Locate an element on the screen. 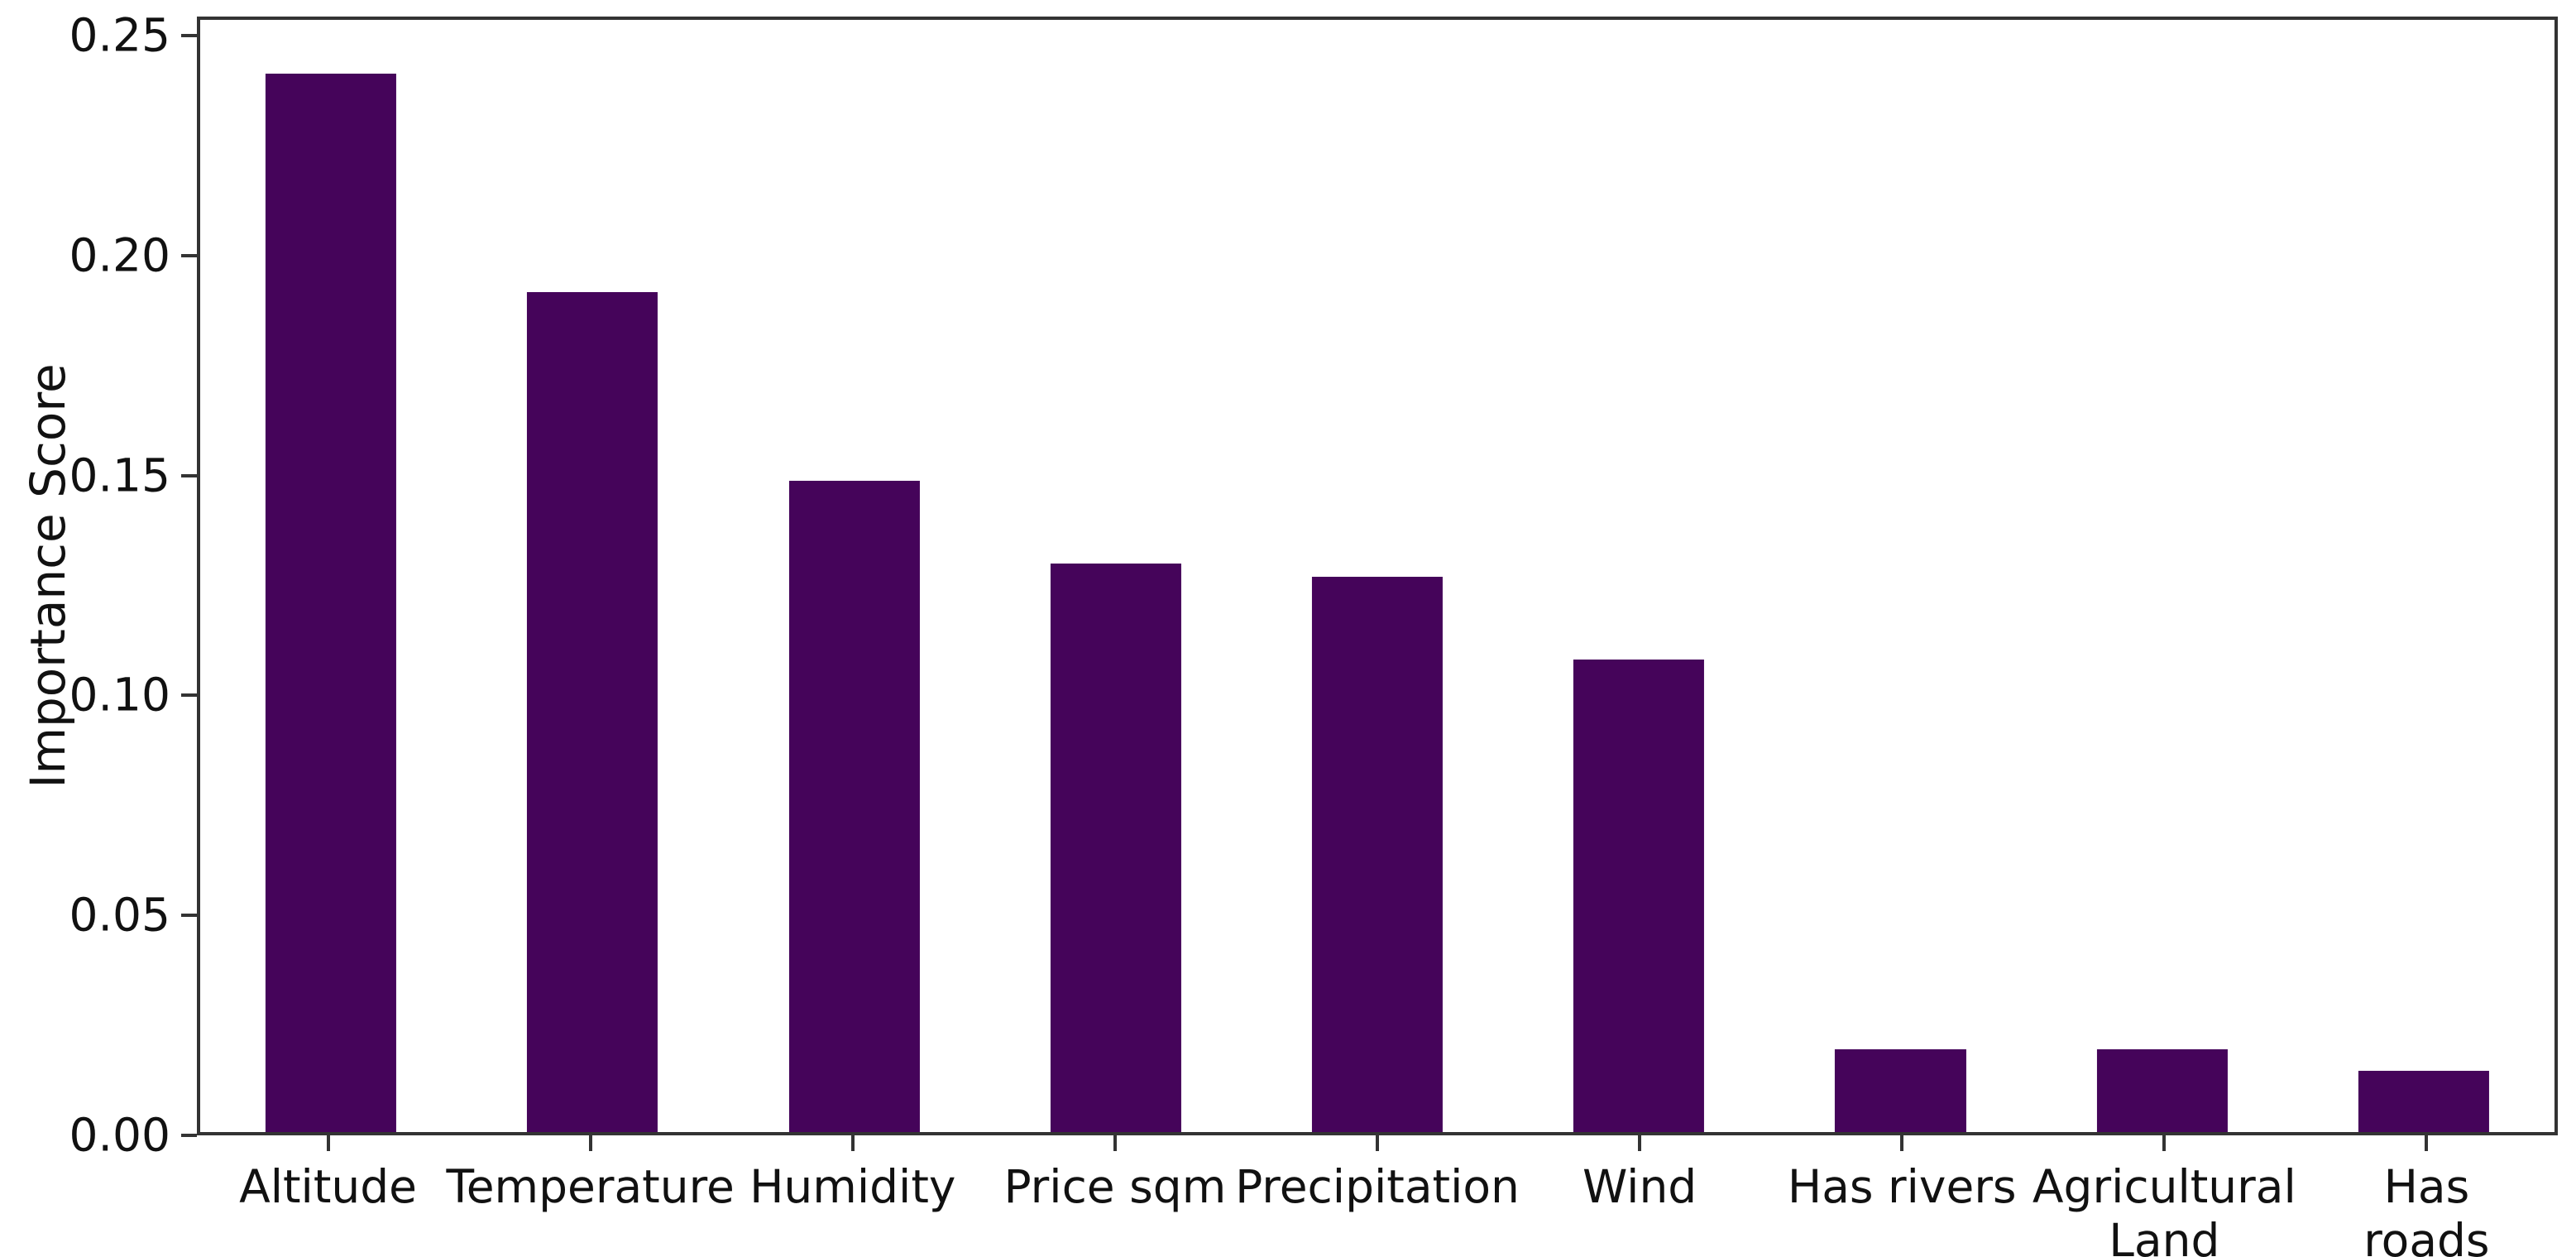 The image size is (2576, 1257). bar-agricultural-land is located at coordinates (2162, 1090).